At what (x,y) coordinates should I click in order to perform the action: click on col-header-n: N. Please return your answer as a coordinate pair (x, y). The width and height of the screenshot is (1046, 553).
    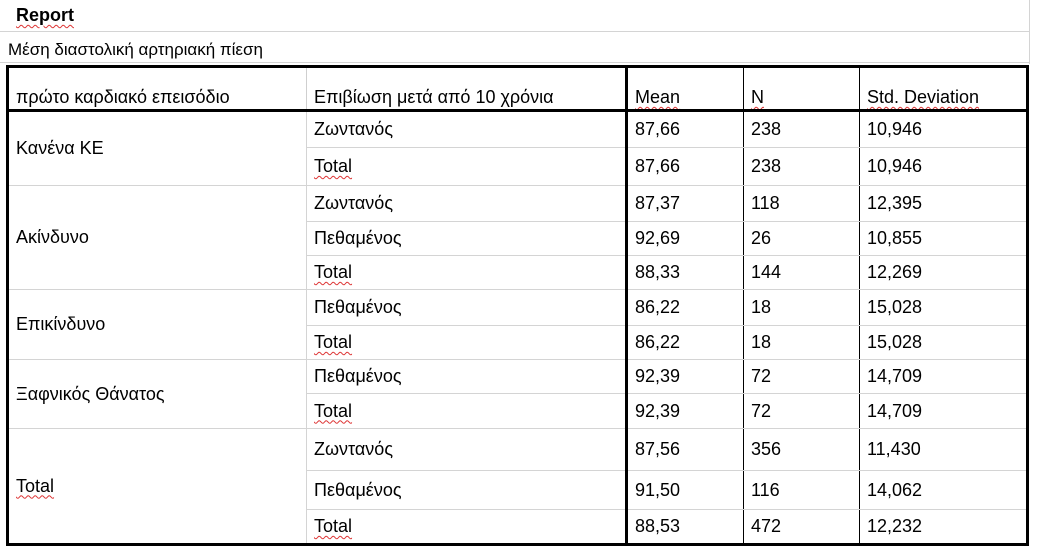
    Looking at the image, I should click on (801, 89).